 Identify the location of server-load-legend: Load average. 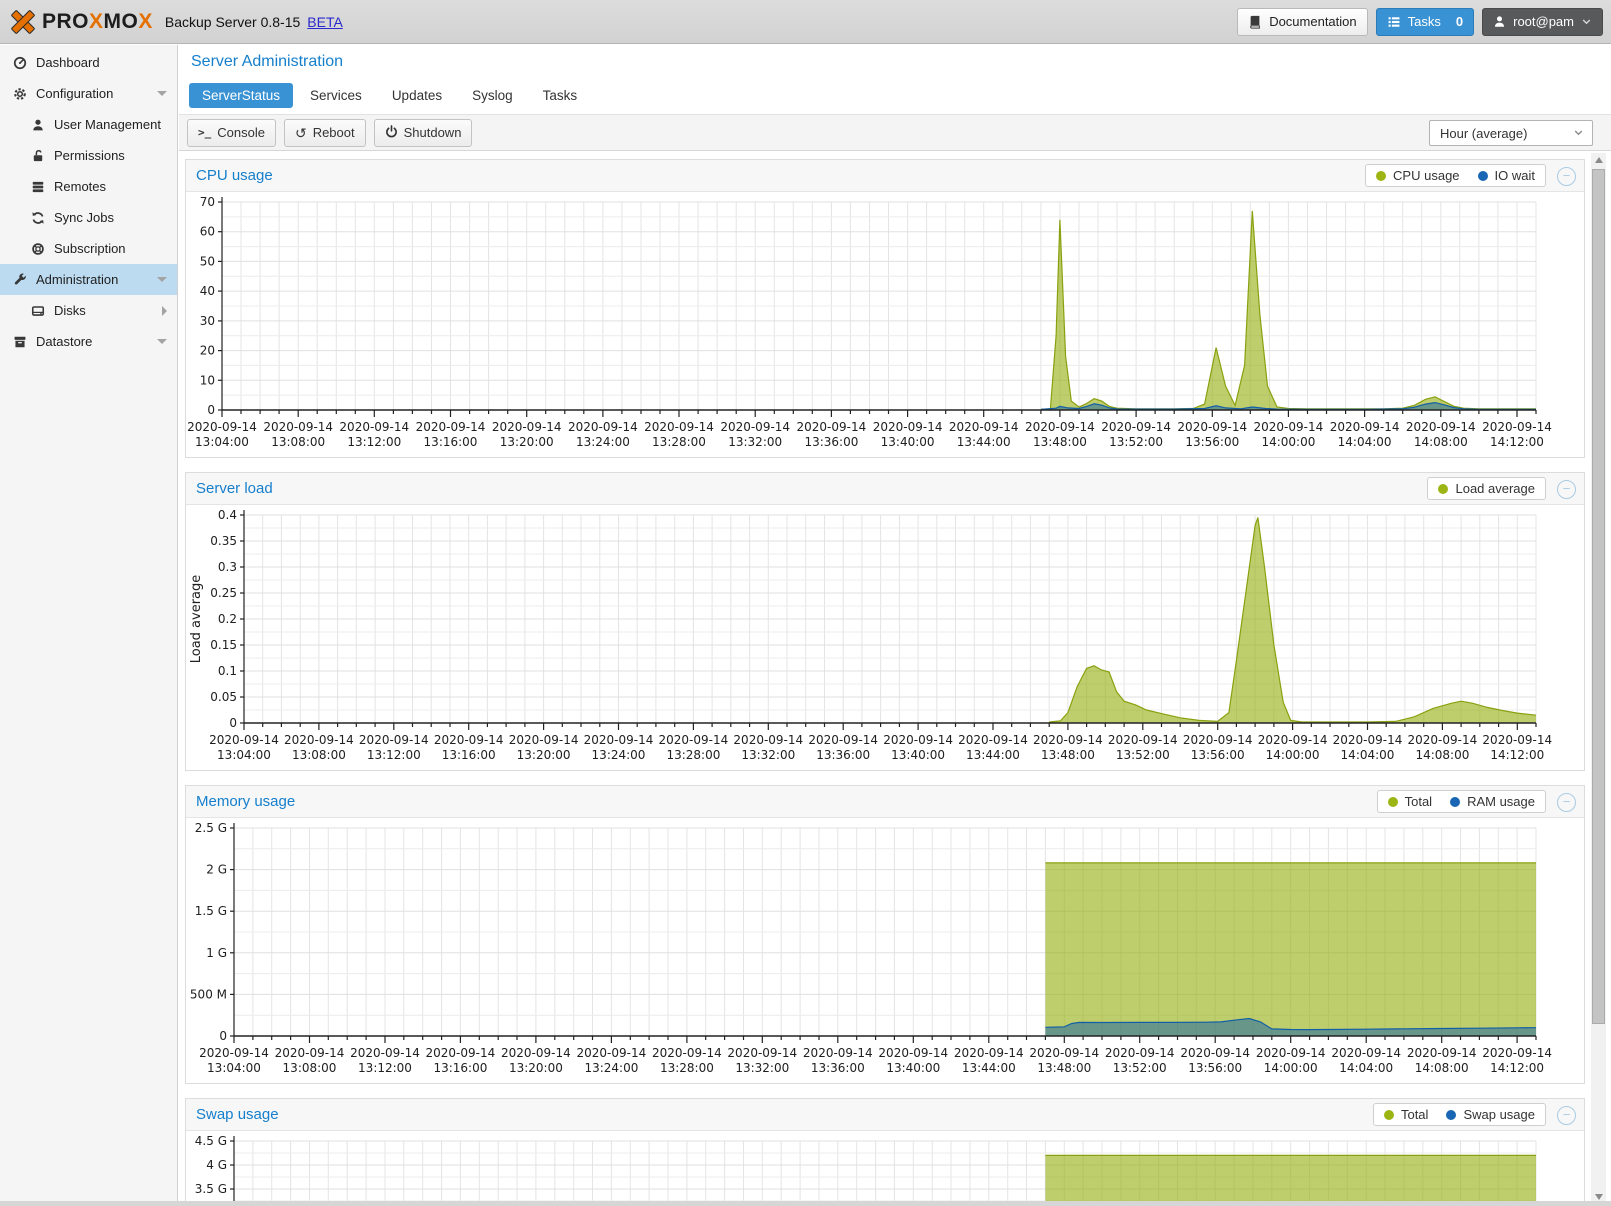
(1486, 488).